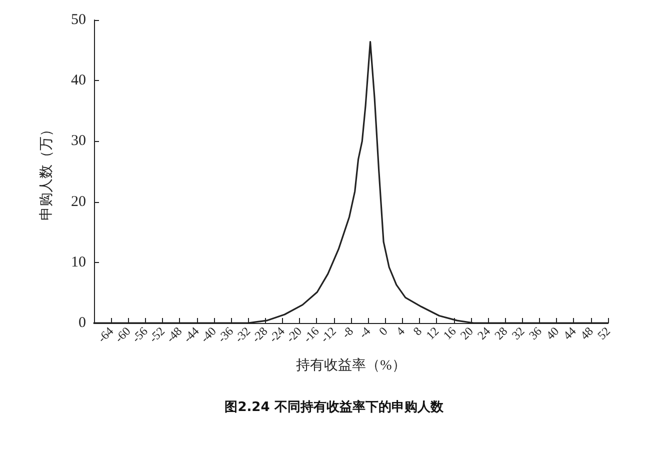  What do you see at coordinates (365, 333) in the screenshot?
I see `x-tick-label: -4` at bounding box center [365, 333].